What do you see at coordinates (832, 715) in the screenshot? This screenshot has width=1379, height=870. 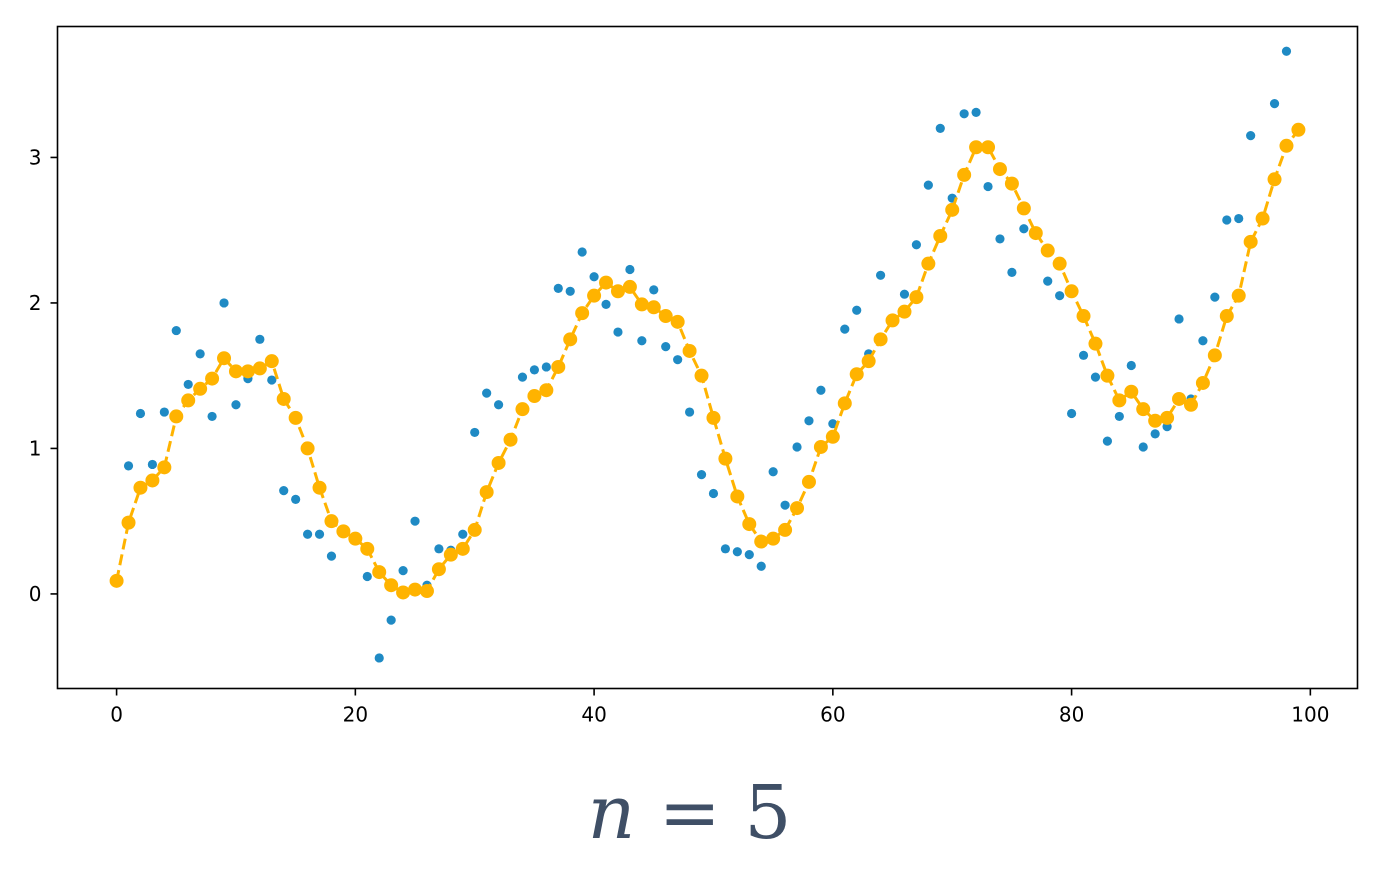 I see `x-tick-label: 60` at bounding box center [832, 715].